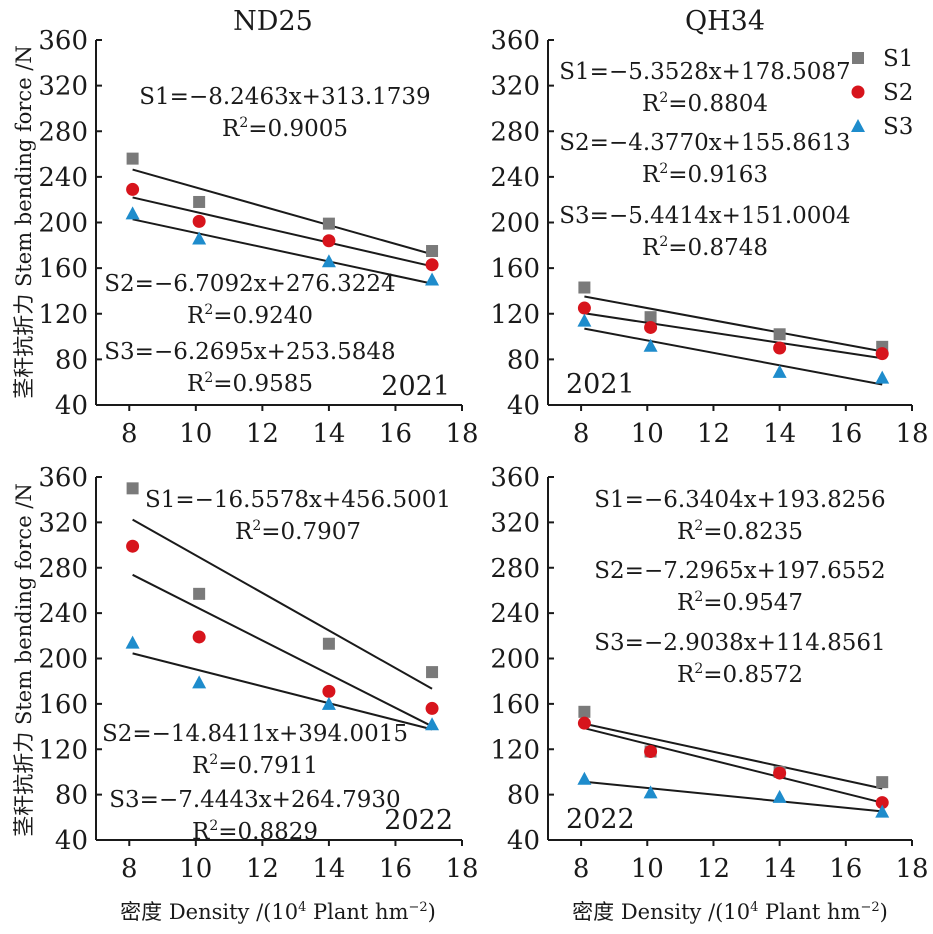  I want to click on r-squared-value: =0.8829, so click(268, 832).